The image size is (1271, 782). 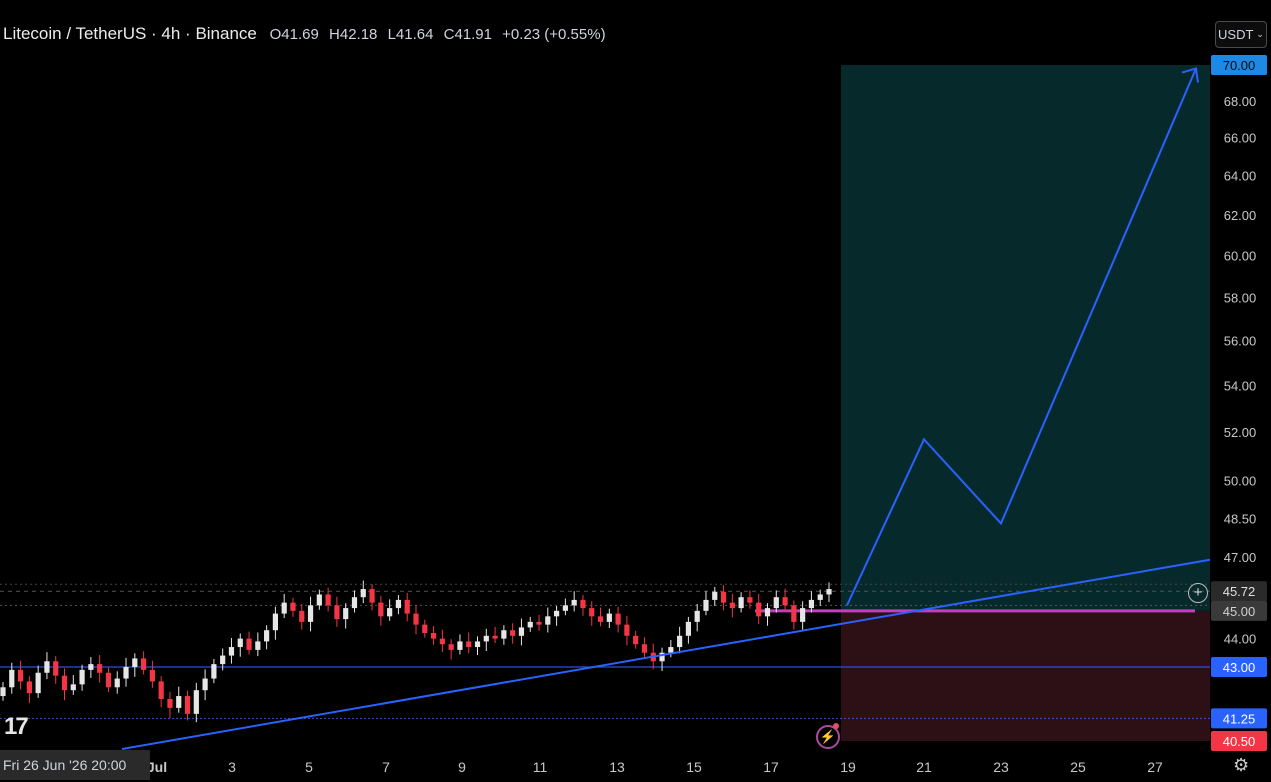 I want to click on target-price-label: 70.00, so click(x=1239, y=65).